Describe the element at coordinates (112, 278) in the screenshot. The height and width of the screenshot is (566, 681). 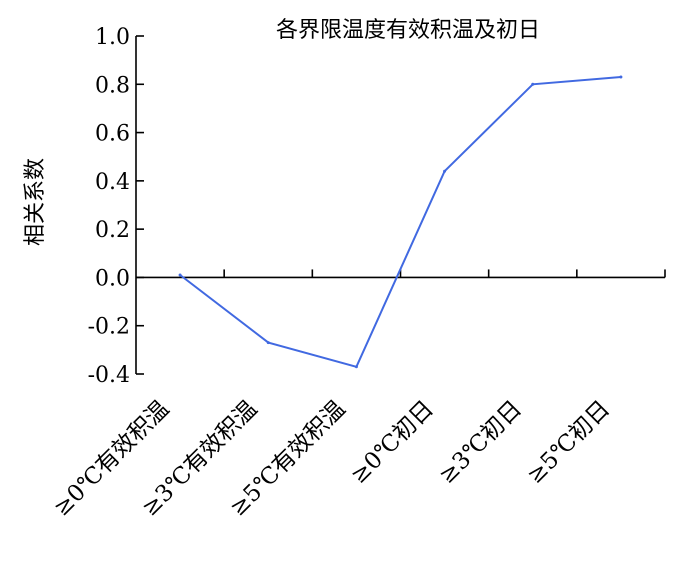
I see `y-tick-label: 0.0` at that location.